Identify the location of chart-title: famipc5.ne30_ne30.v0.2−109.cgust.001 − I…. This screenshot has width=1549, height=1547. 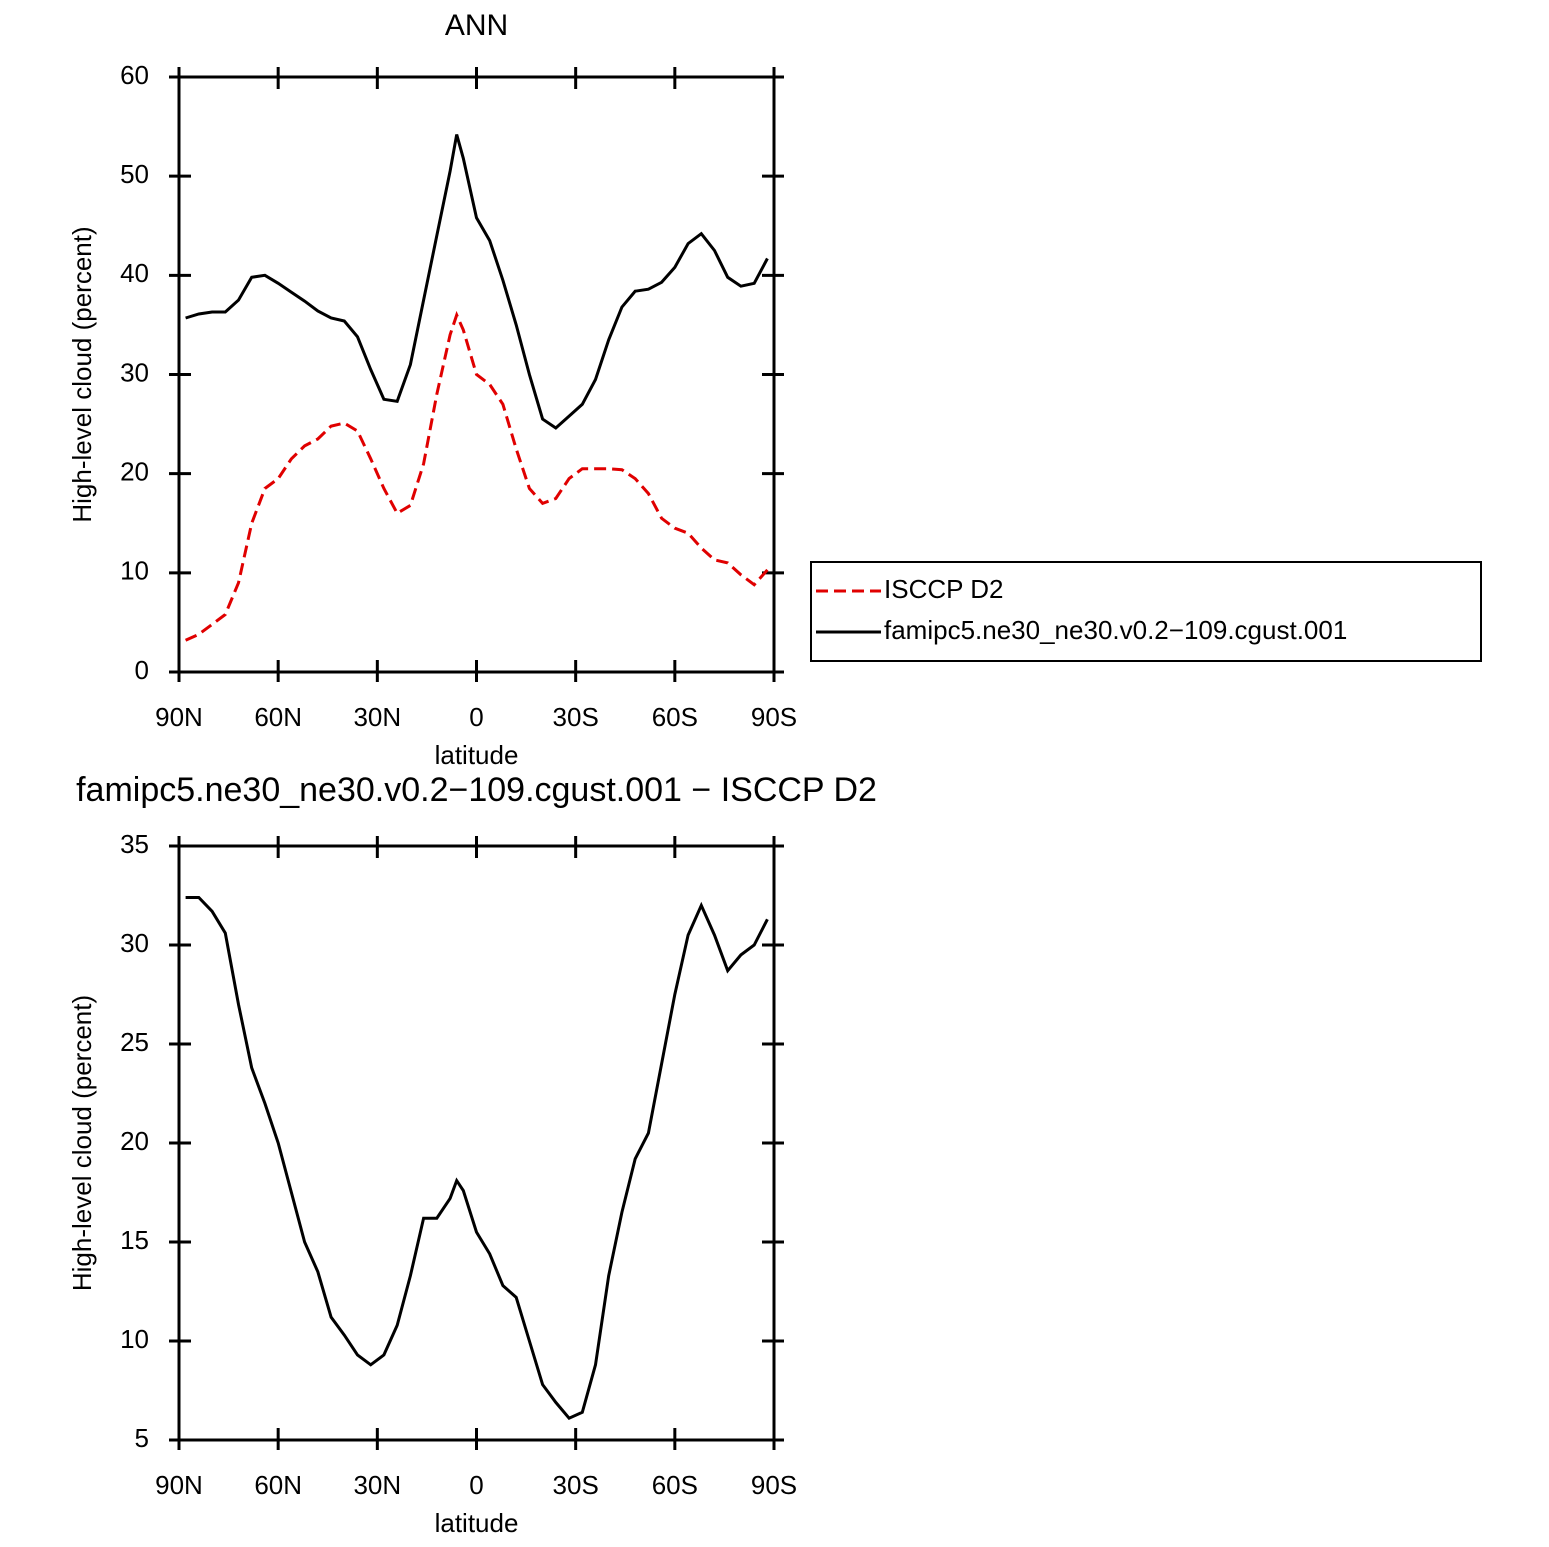
(476, 790).